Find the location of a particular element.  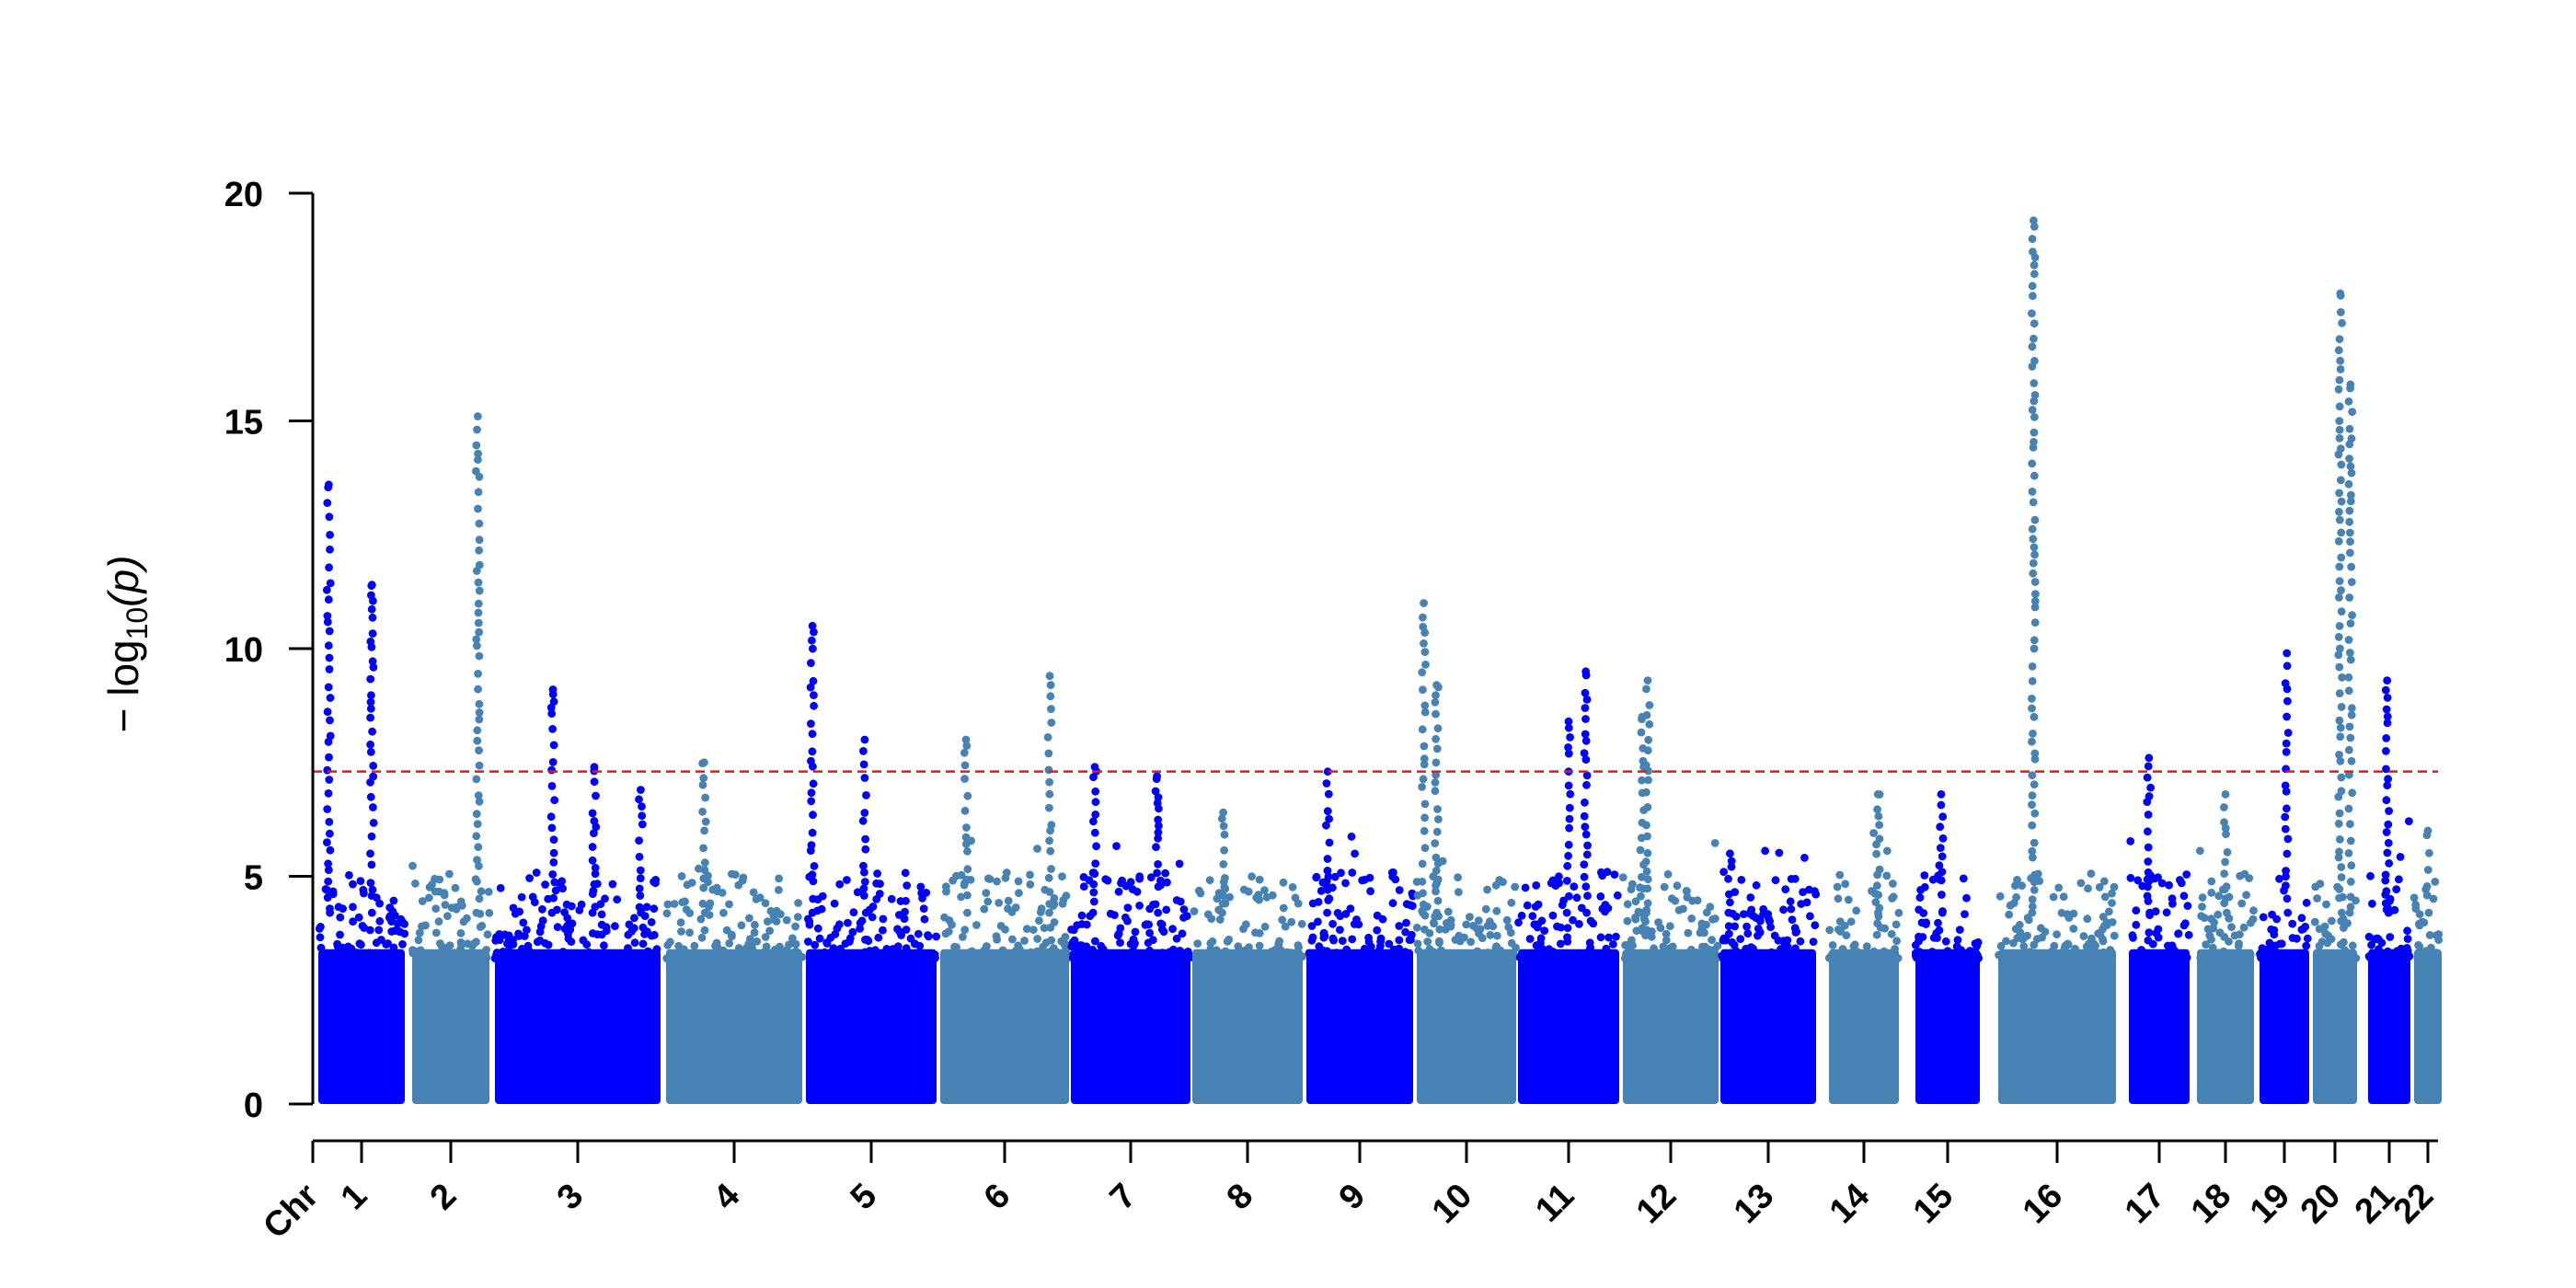

x-tick-label-chromosome-11: 11 is located at coordinates (1554, 1203).